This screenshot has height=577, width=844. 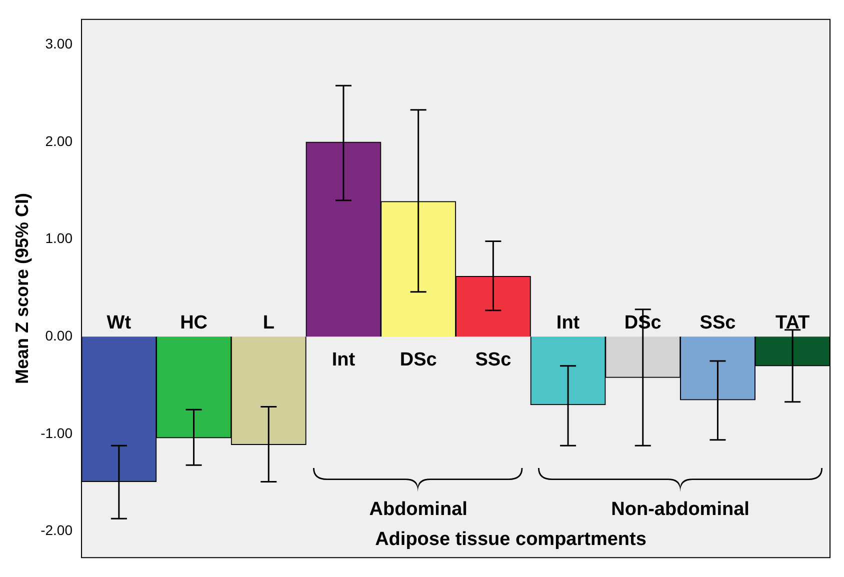 What do you see at coordinates (59, 238) in the screenshot?
I see `y-tick-label: 1.00` at bounding box center [59, 238].